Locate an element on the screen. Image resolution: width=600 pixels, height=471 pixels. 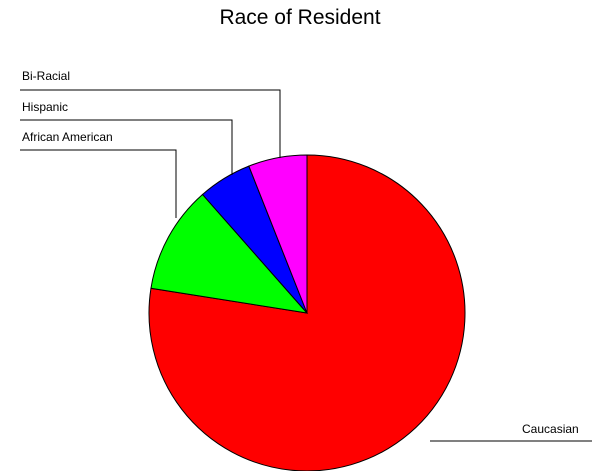
leader-line-african-american is located at coordinates (98, 184).